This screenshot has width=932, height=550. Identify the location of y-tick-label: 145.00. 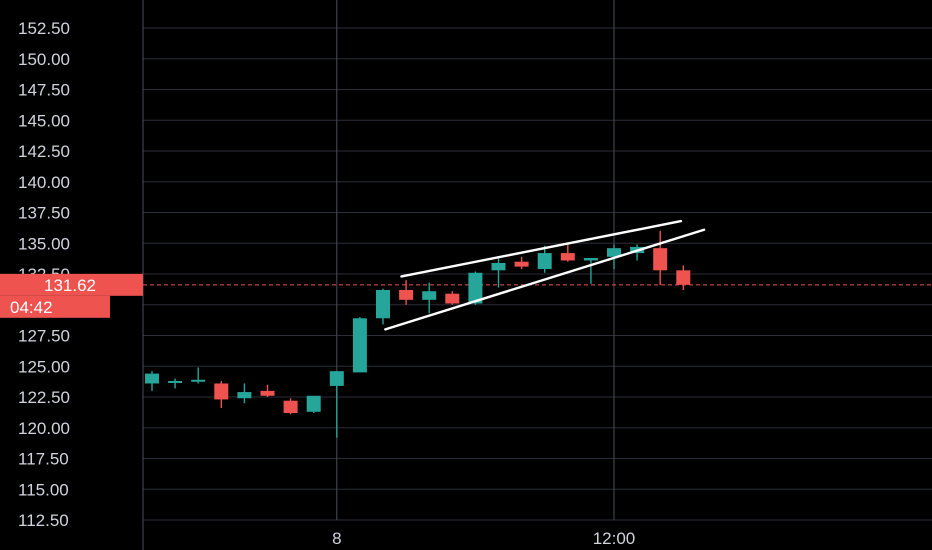
(44, 120).